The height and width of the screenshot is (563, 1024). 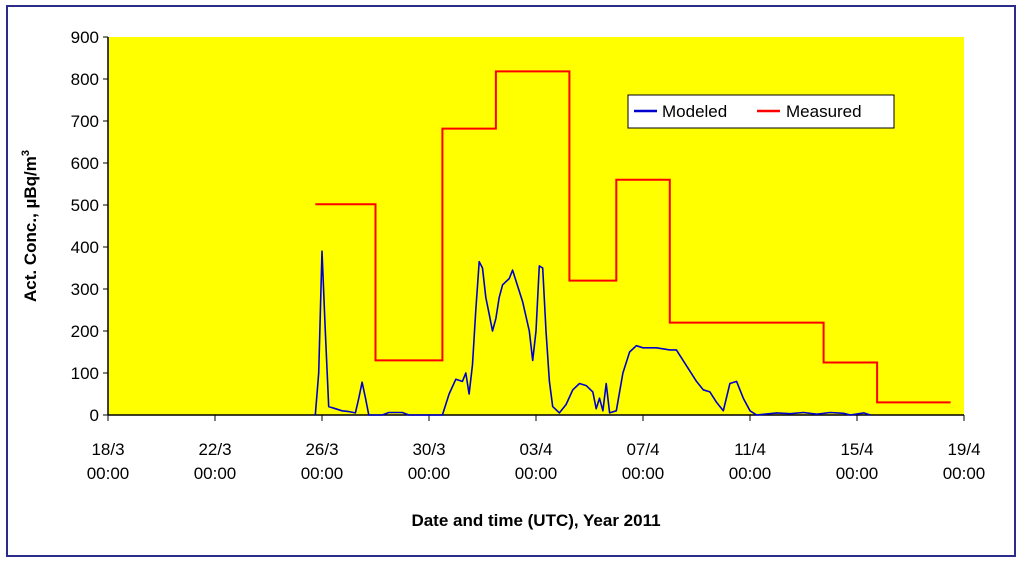 What do you see at coordinates (94, 415) in the screenshot?
I see `y-tick-label: 0` at bounding box center [94, 415].